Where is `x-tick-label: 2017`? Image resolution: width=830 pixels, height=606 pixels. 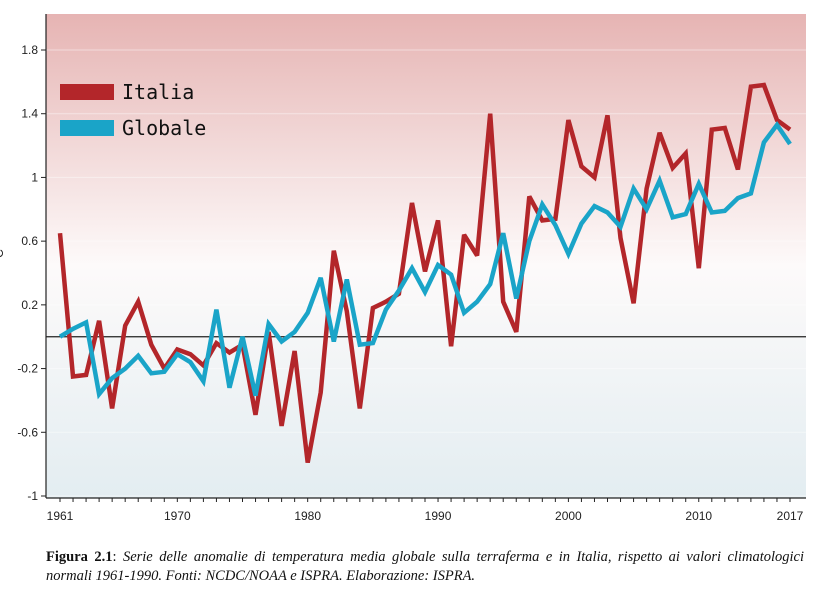 x-tick-label: 2017 is located at coordinates (790, 516).